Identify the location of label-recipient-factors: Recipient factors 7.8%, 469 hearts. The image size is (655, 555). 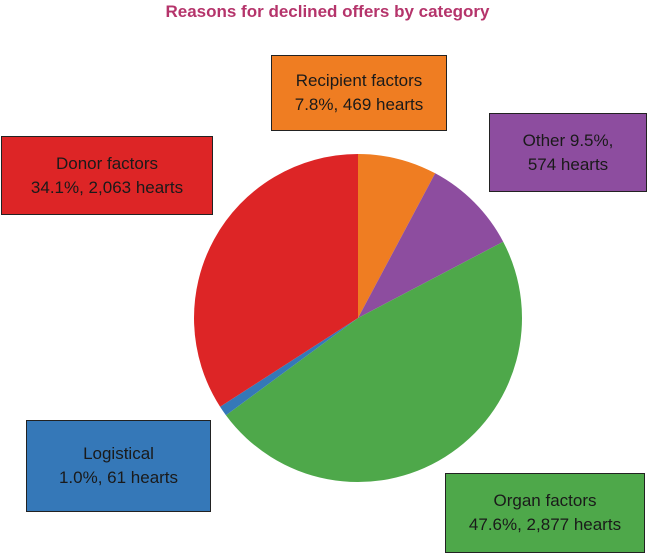
(359, 93).